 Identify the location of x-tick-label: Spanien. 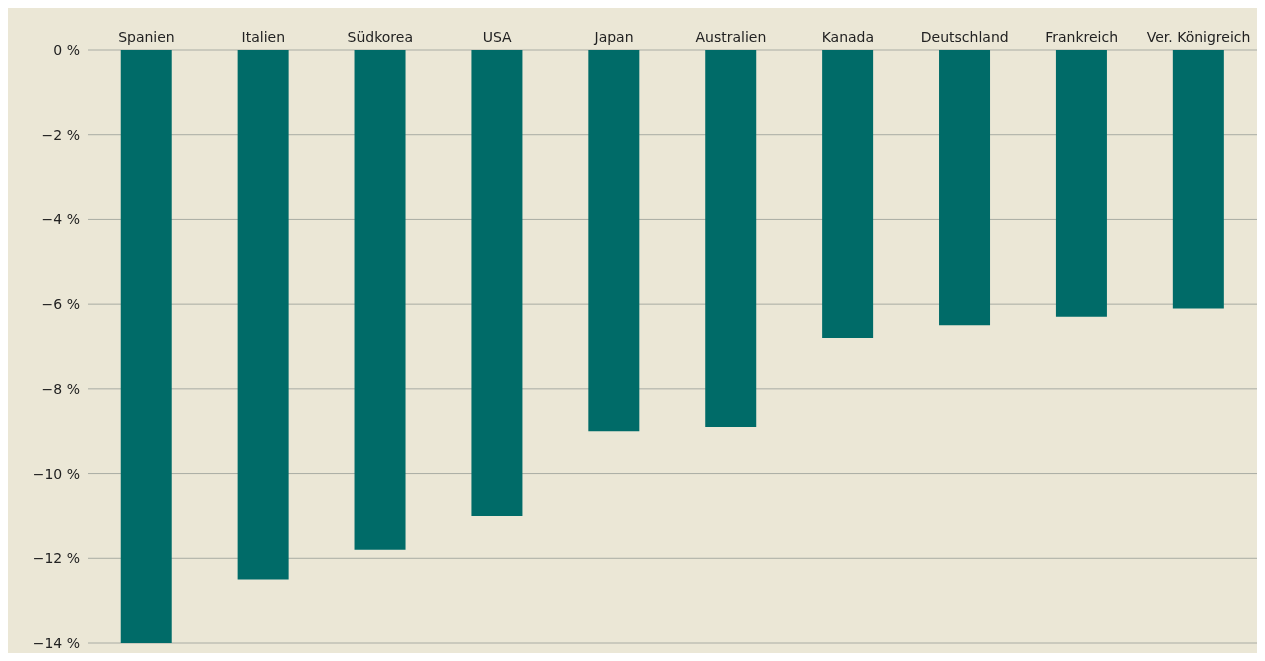
(146, 37).